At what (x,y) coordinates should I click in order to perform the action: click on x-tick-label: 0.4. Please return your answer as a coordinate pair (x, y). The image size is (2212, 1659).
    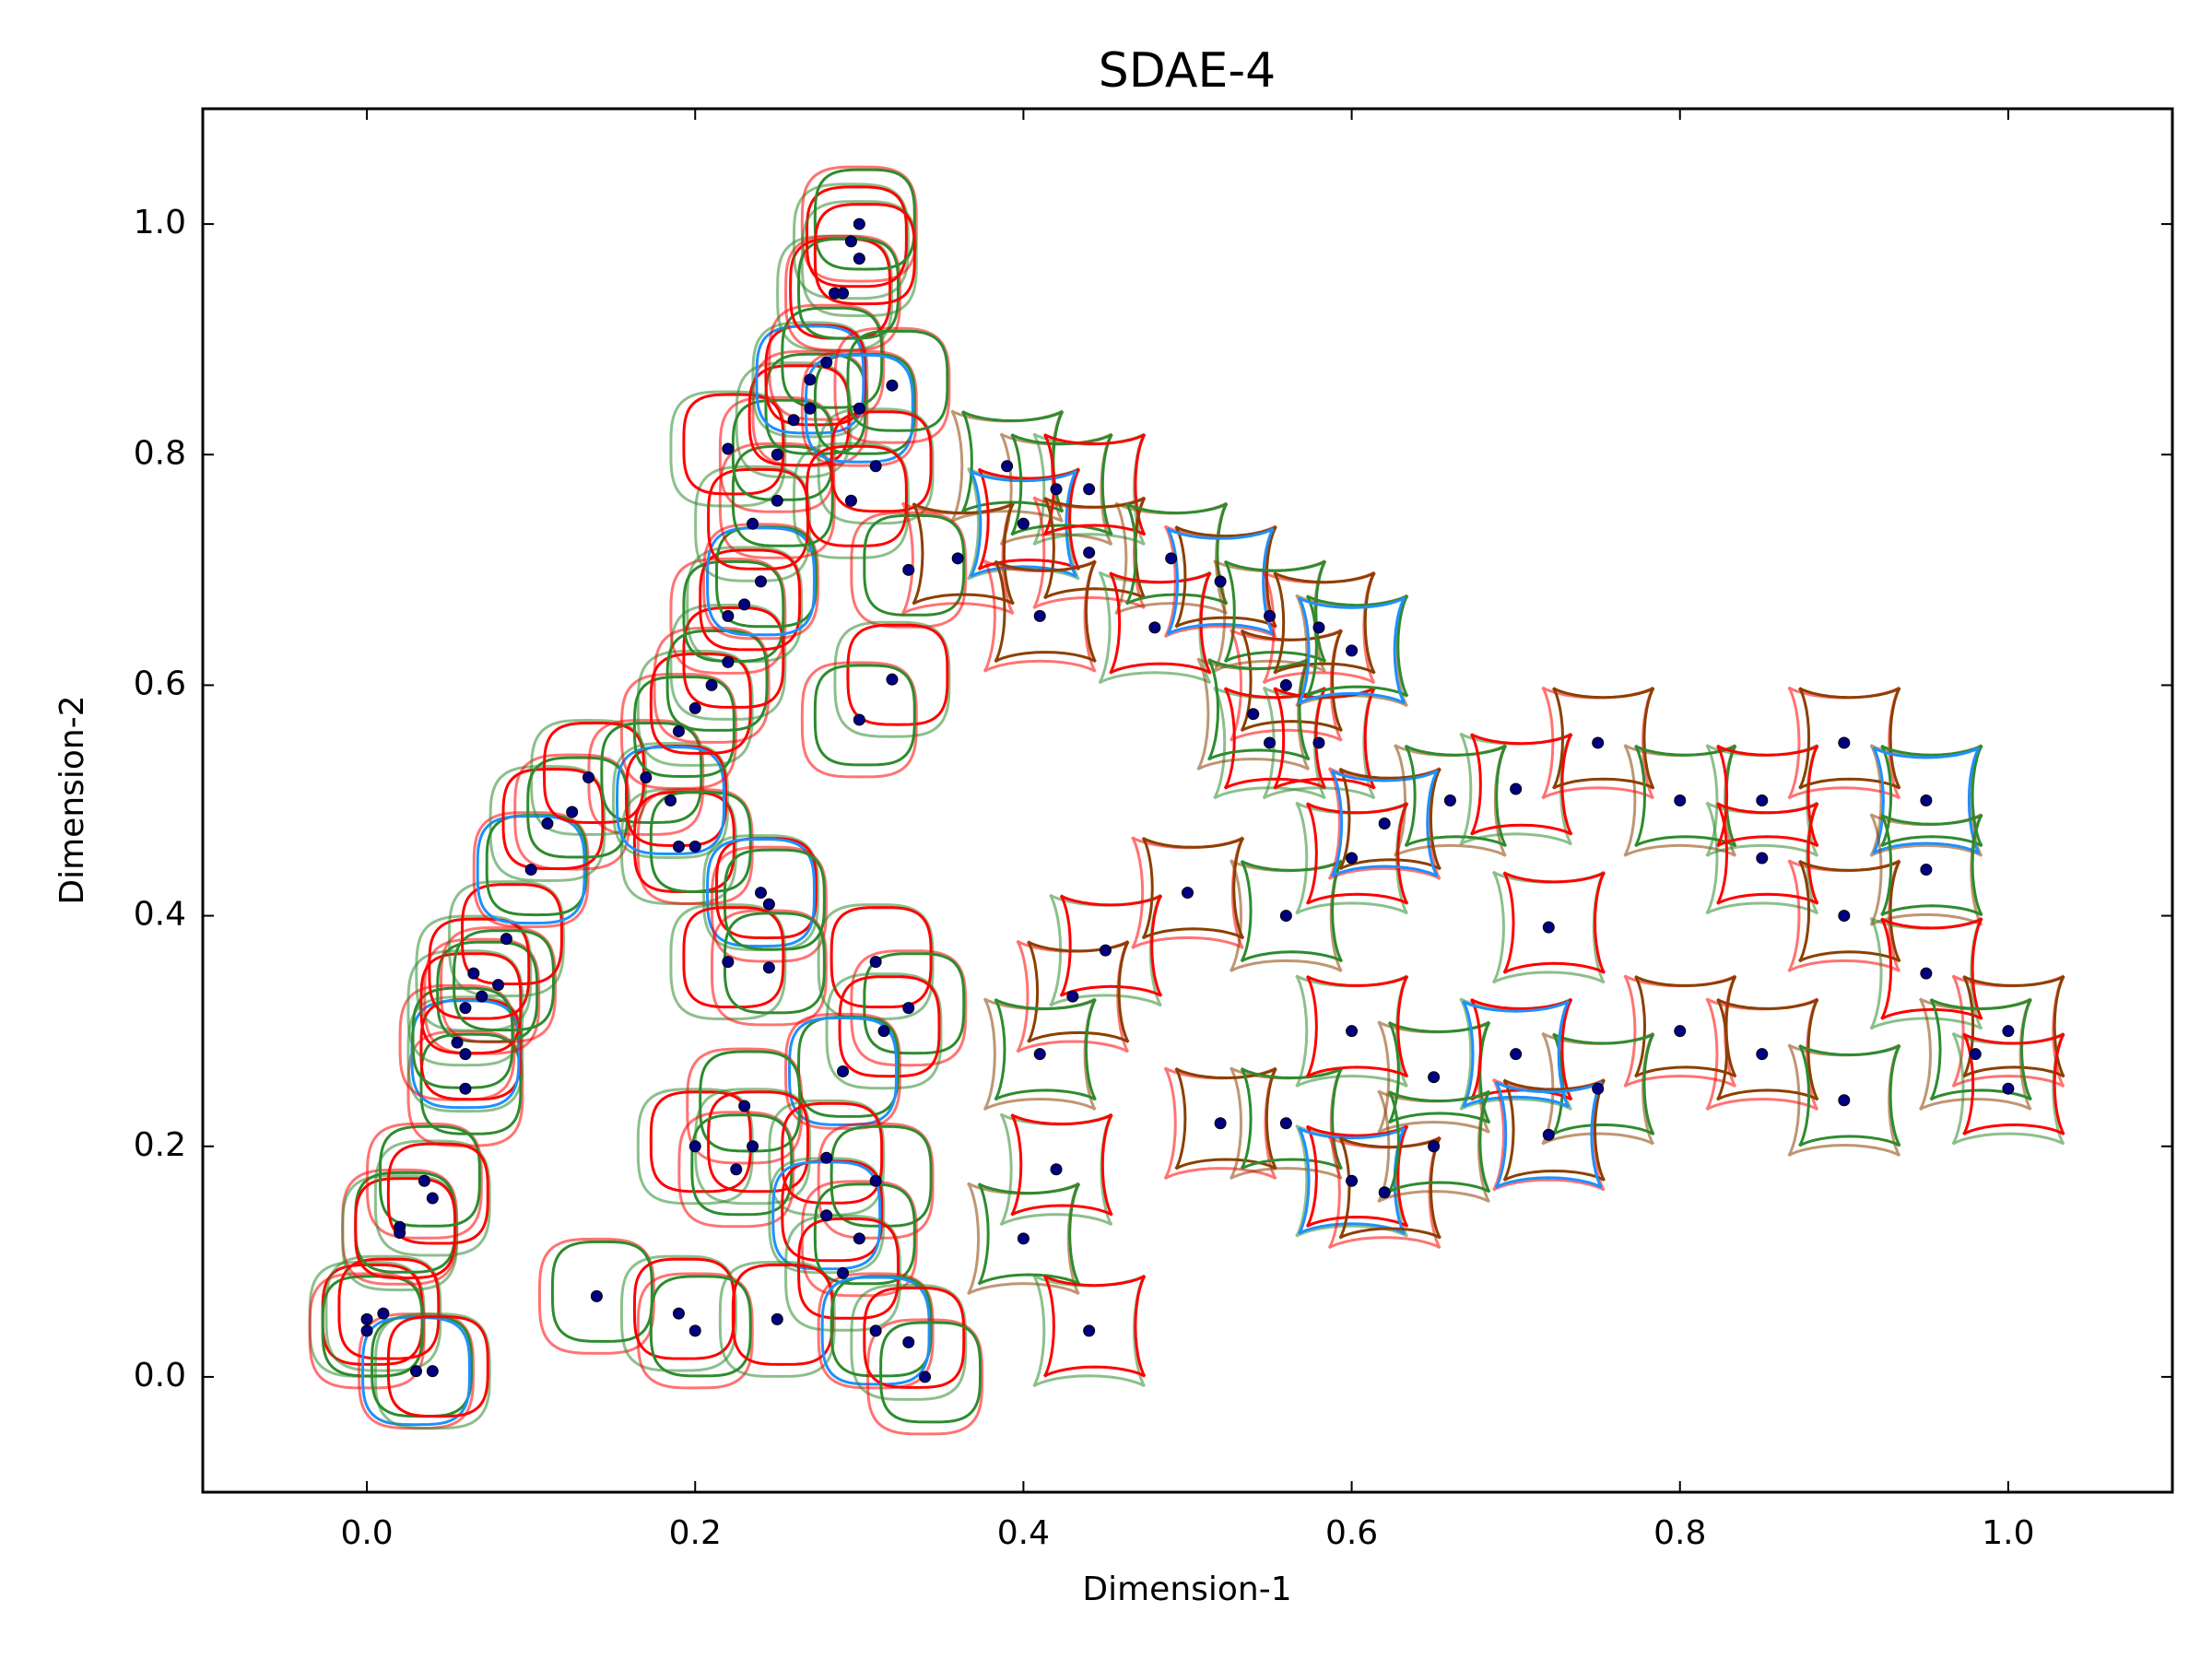
    Looking at the image, I should click on (1023, 1533).